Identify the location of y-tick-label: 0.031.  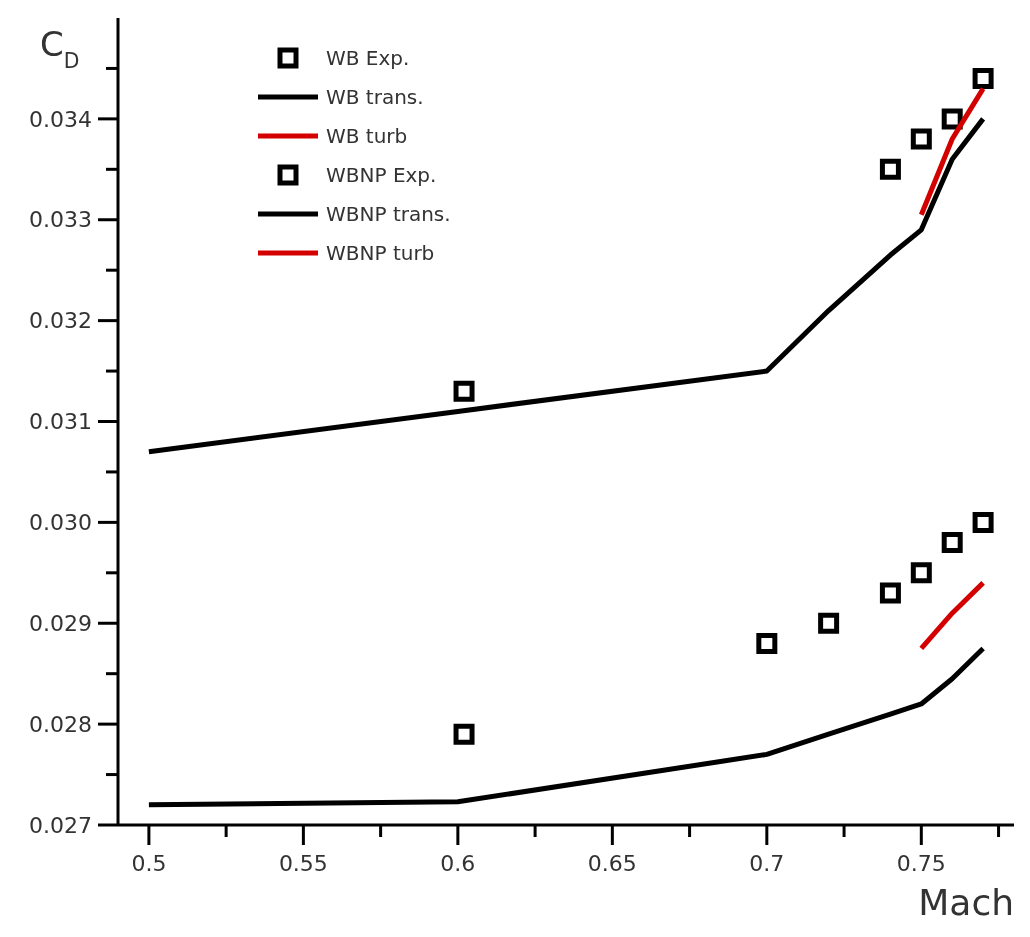
(60, 422).